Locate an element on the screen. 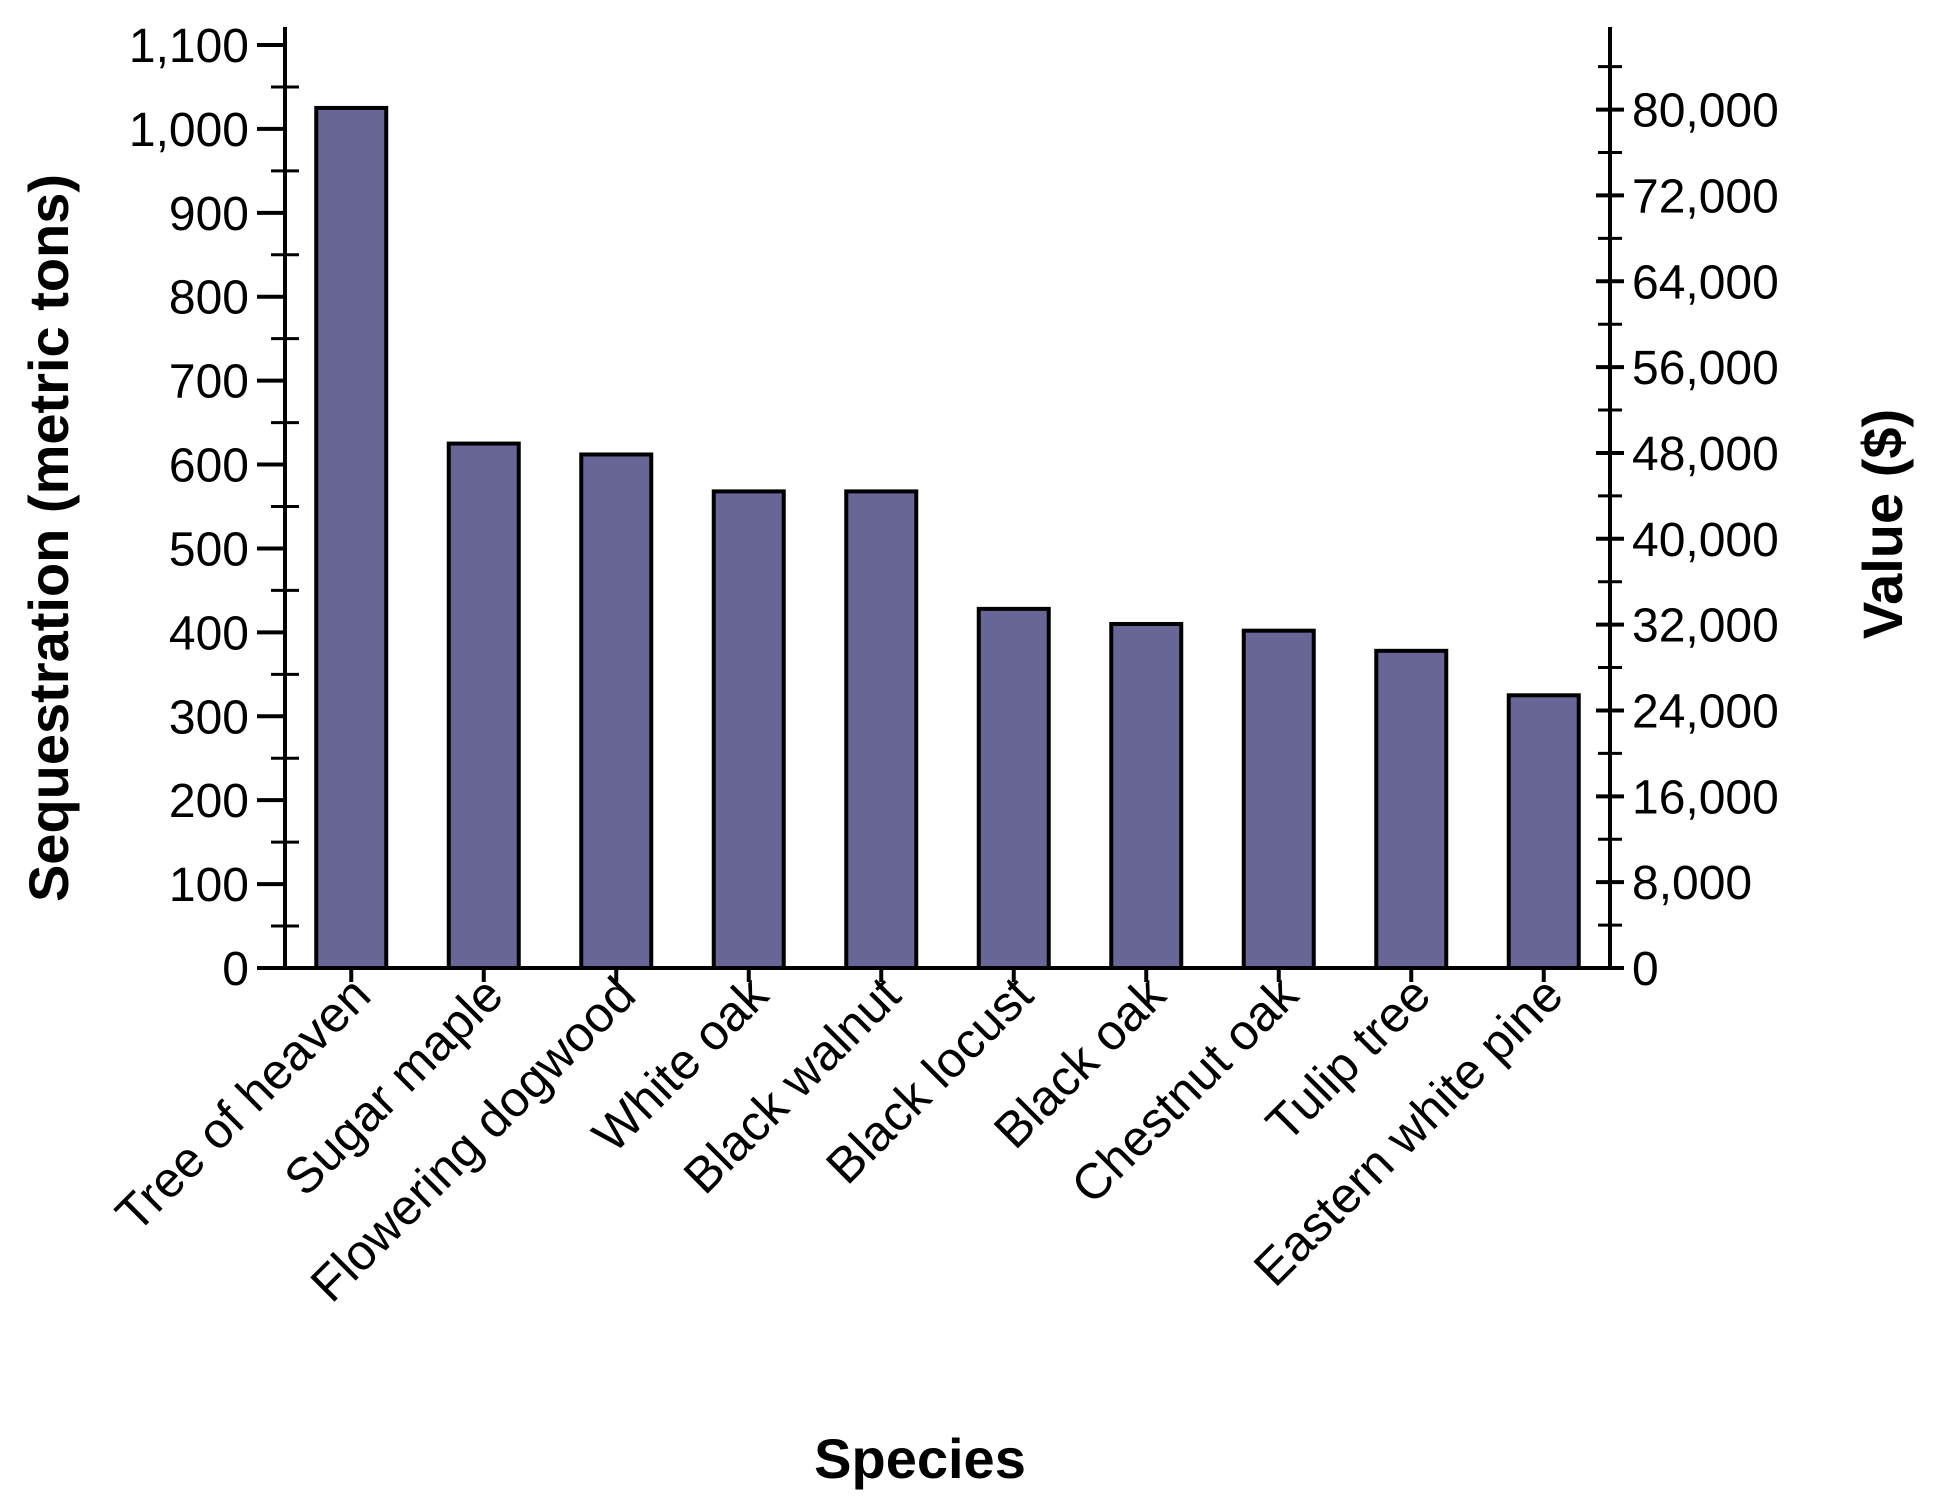 This screenshot has height=1512, width=1934. y-tick-label: 1,100 is located at coordinates (189, 46).